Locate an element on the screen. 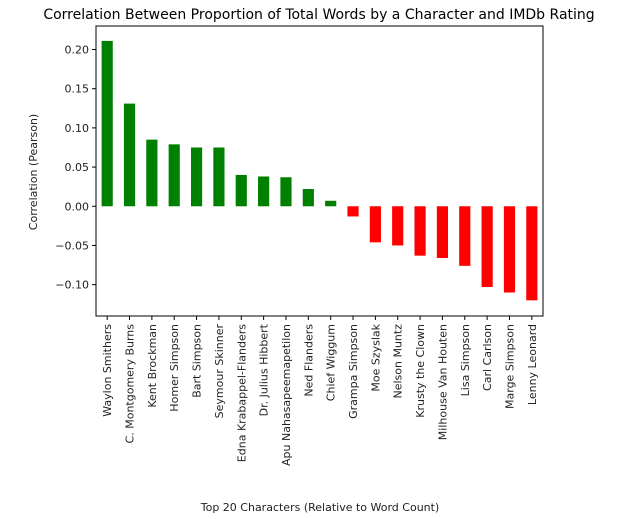 This screenshot has height=519, width=638. x-tick-label: Waylon Smithers is located at coordinates (107, 370).